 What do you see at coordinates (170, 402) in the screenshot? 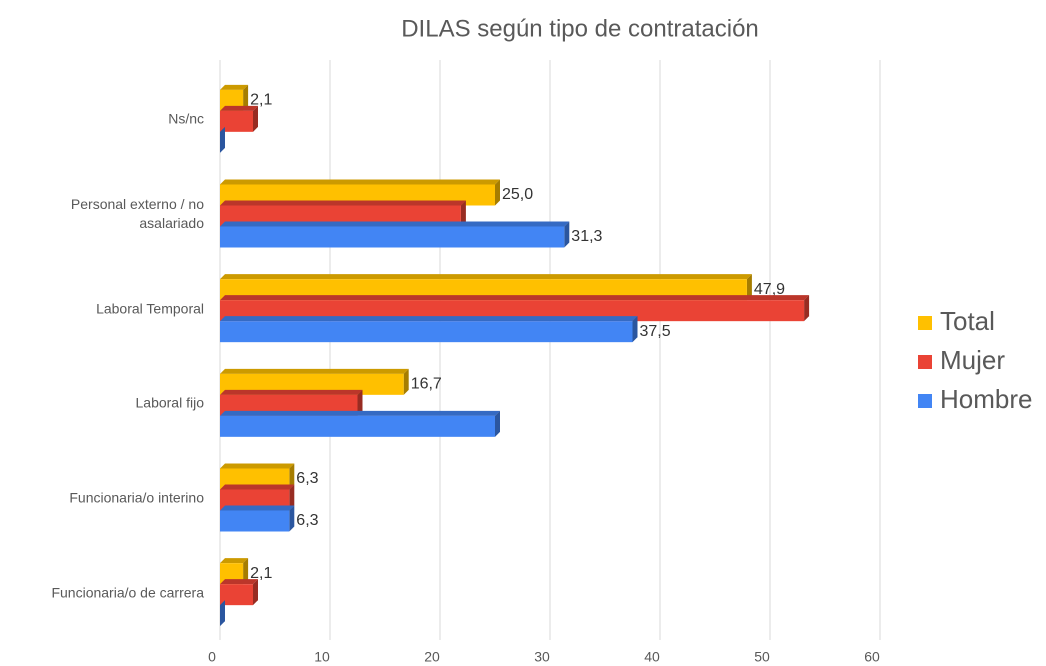
I see `y-tick-label: Laboral fijo` at bounding box center [170, 402].